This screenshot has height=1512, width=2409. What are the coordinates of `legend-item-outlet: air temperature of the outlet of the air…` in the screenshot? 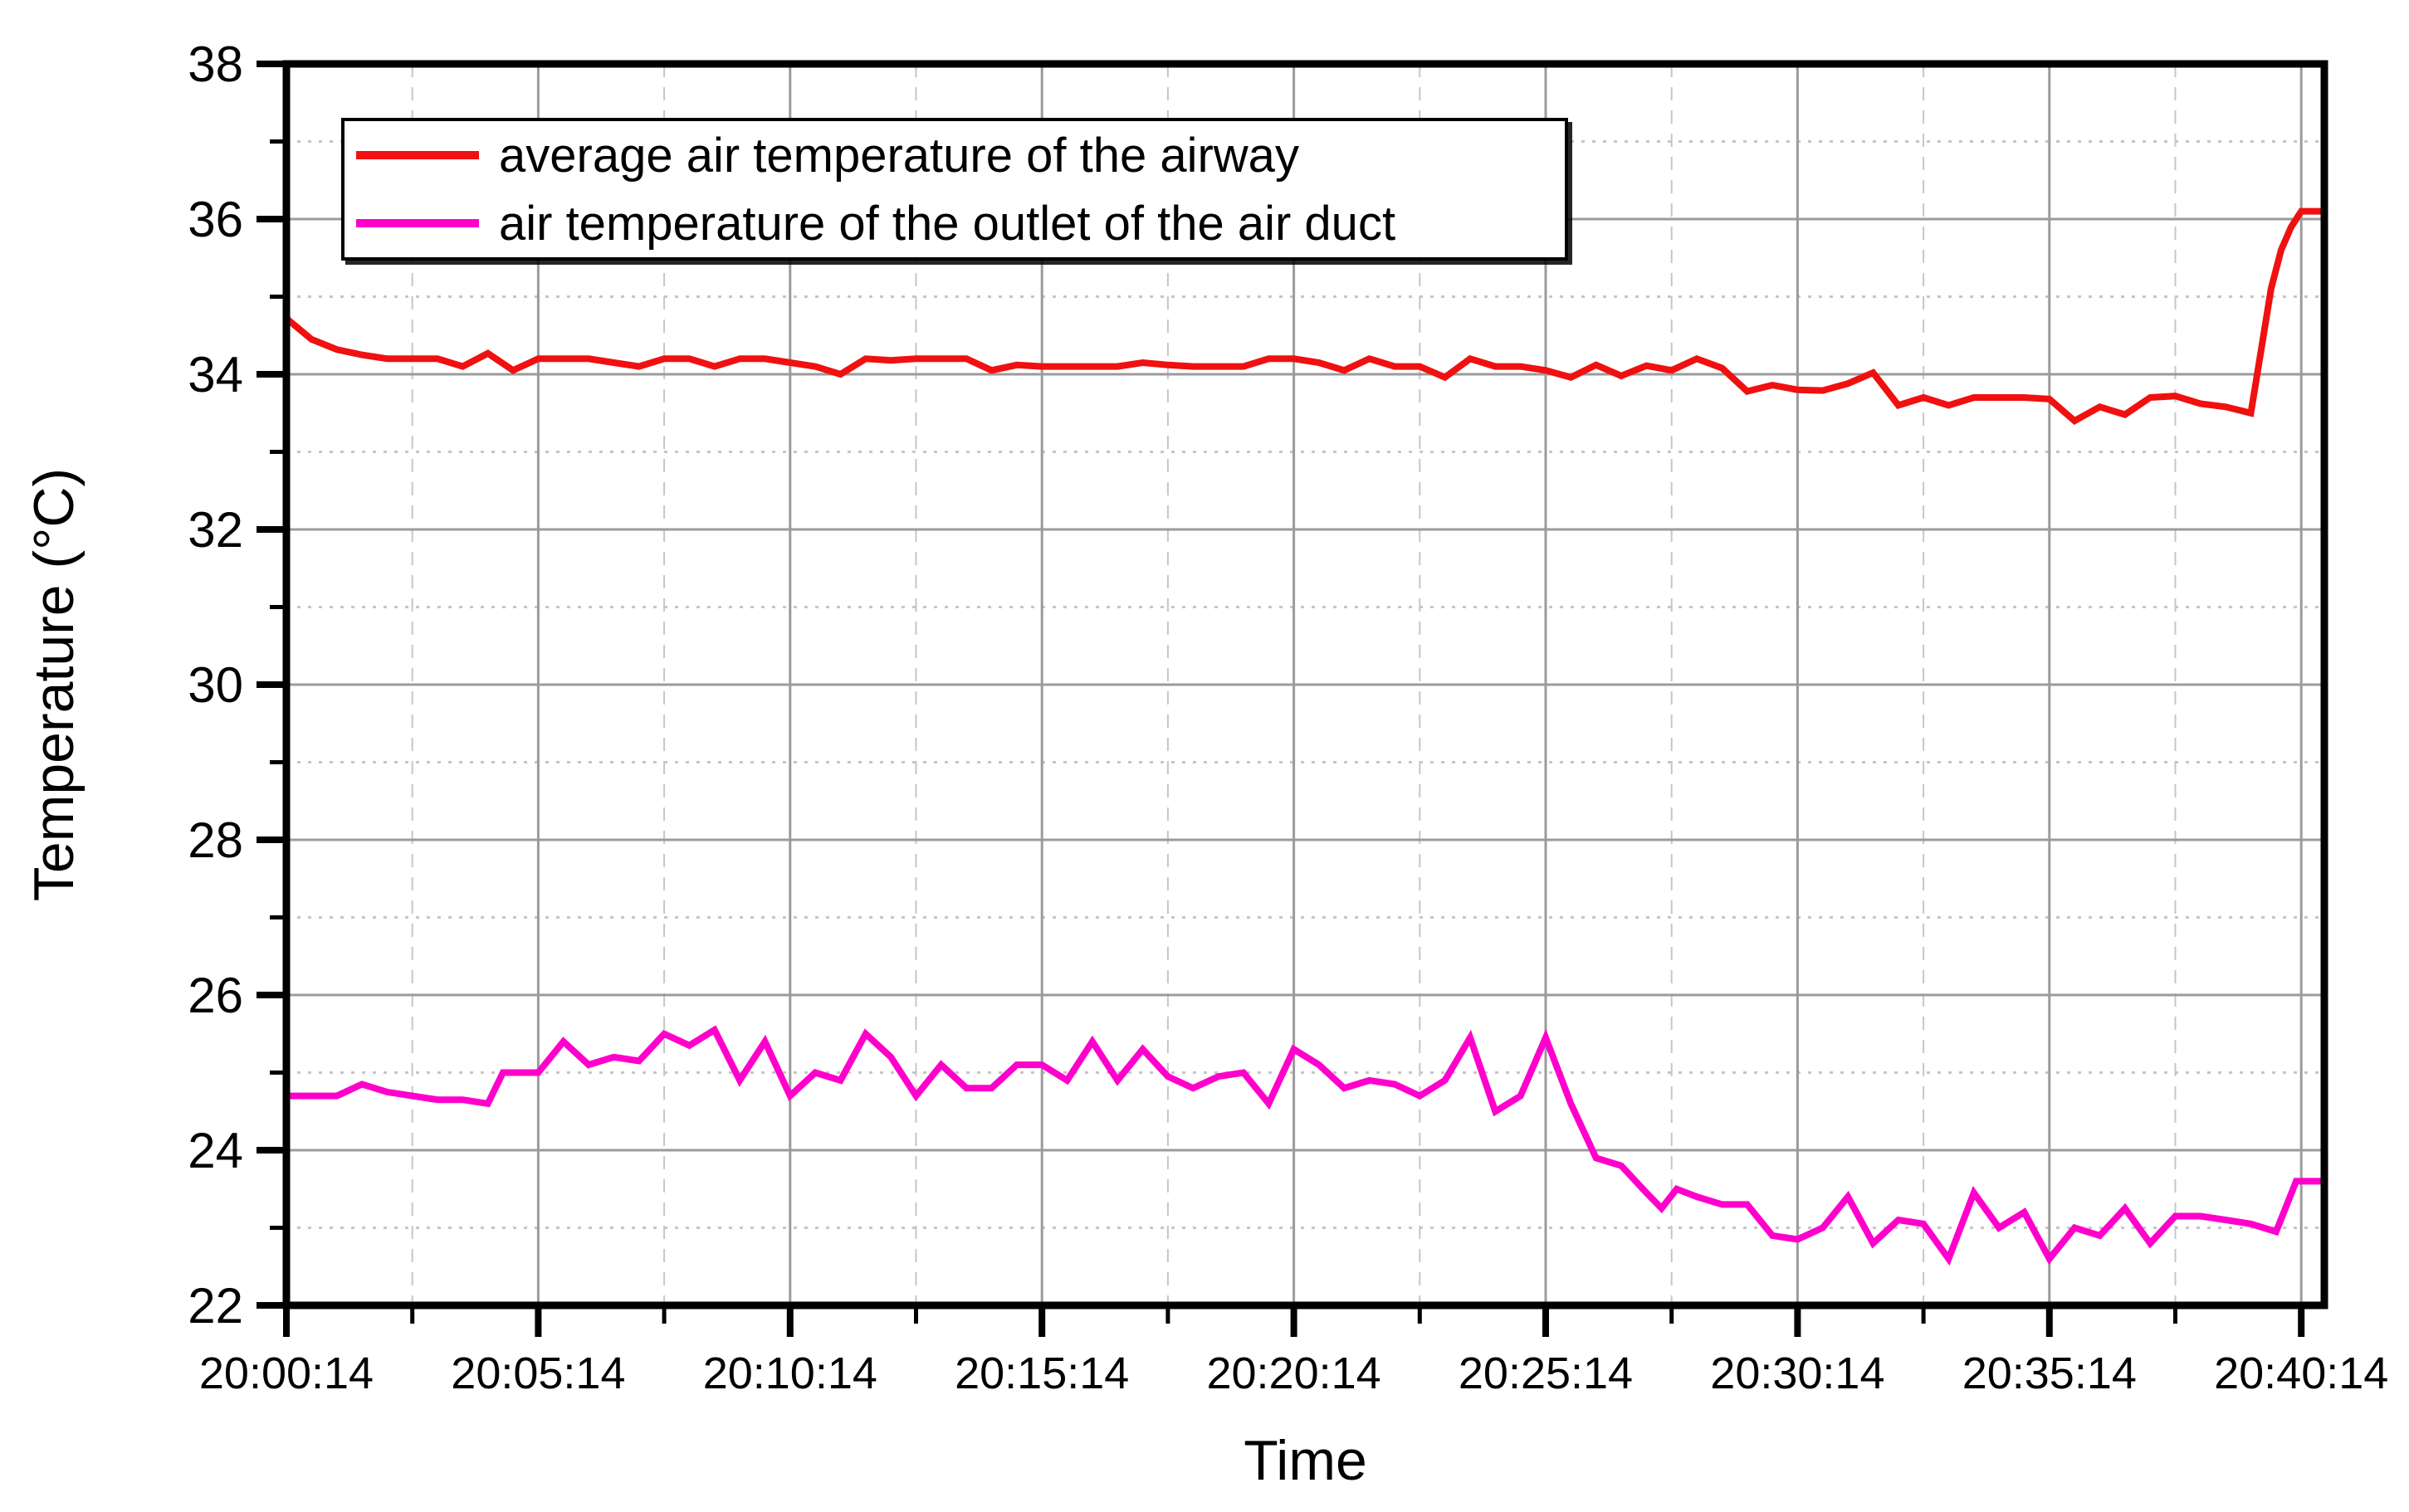 It's located at (954, 223).